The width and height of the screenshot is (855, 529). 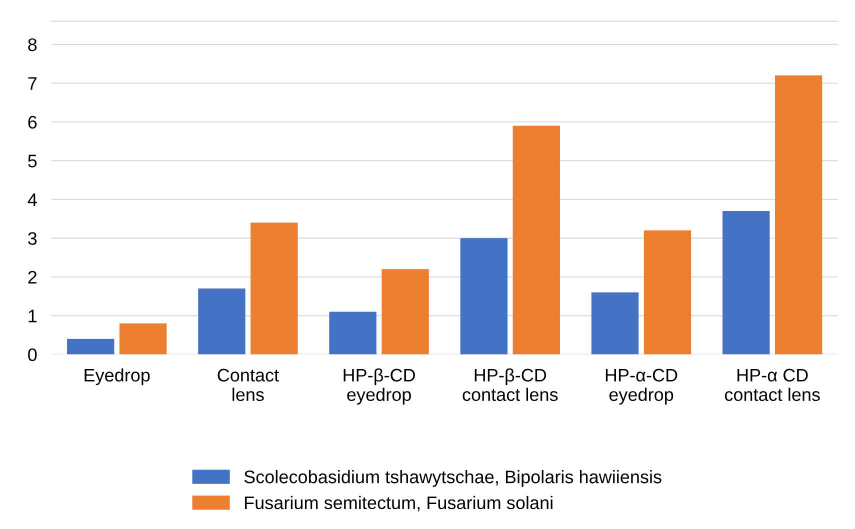 I want to click on y-tick-label: 0, so click(x=32, y=355).